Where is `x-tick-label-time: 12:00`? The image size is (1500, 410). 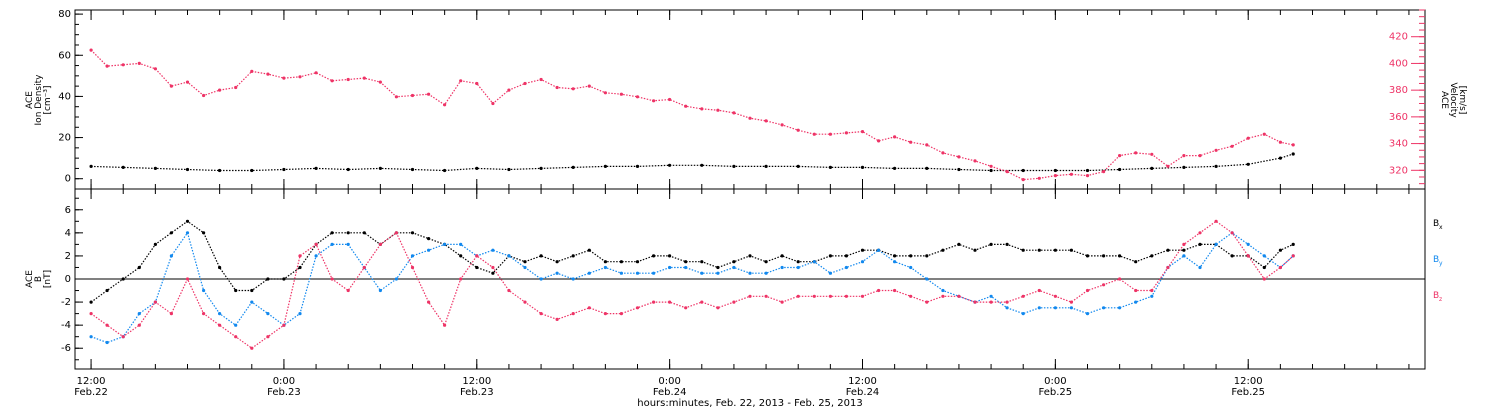 x-tick-label-time: 12:00 is located at coordinates (91, 381).